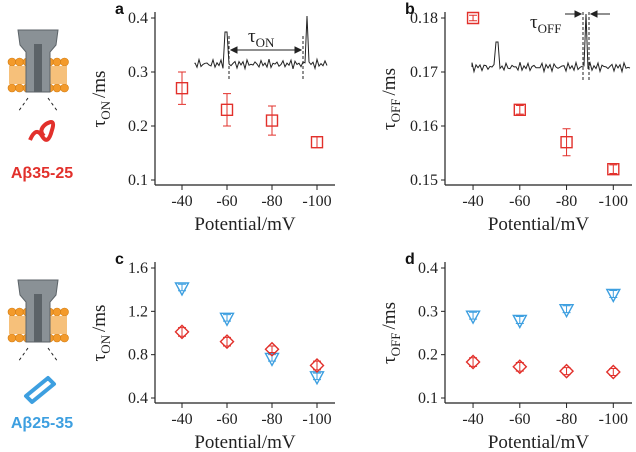  Describe the element at coordinates (424, 18) in the screenshot. I see `y-tick-label: 0.18` at that location.